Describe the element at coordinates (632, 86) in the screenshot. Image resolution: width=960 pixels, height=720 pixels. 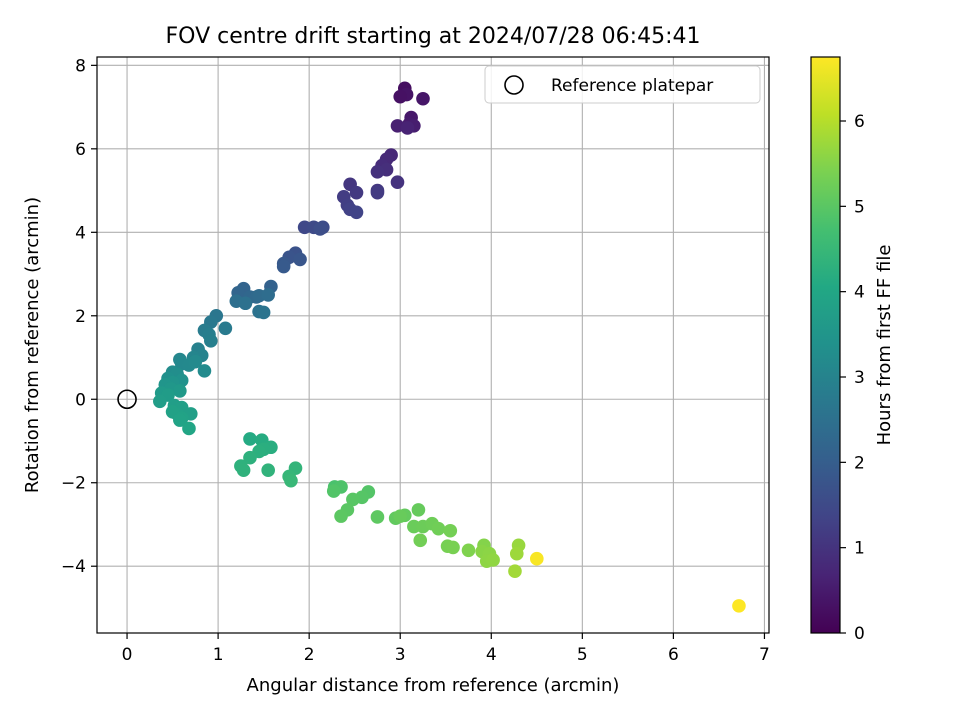
I see `legend-label: Reference platepar` at that location.